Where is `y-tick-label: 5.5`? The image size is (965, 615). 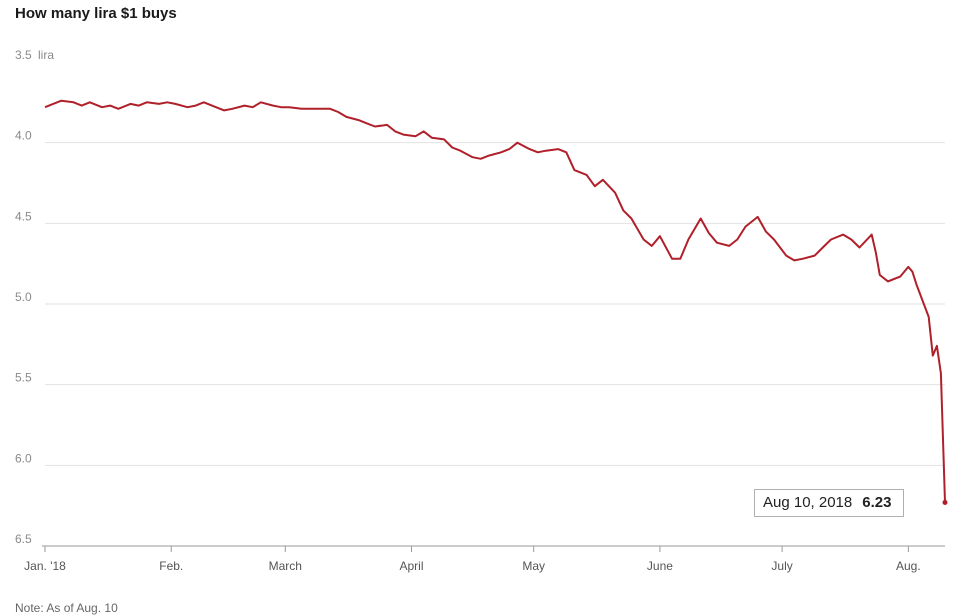
y-tick-label: 5.5 is located at coordinates (23, 378).